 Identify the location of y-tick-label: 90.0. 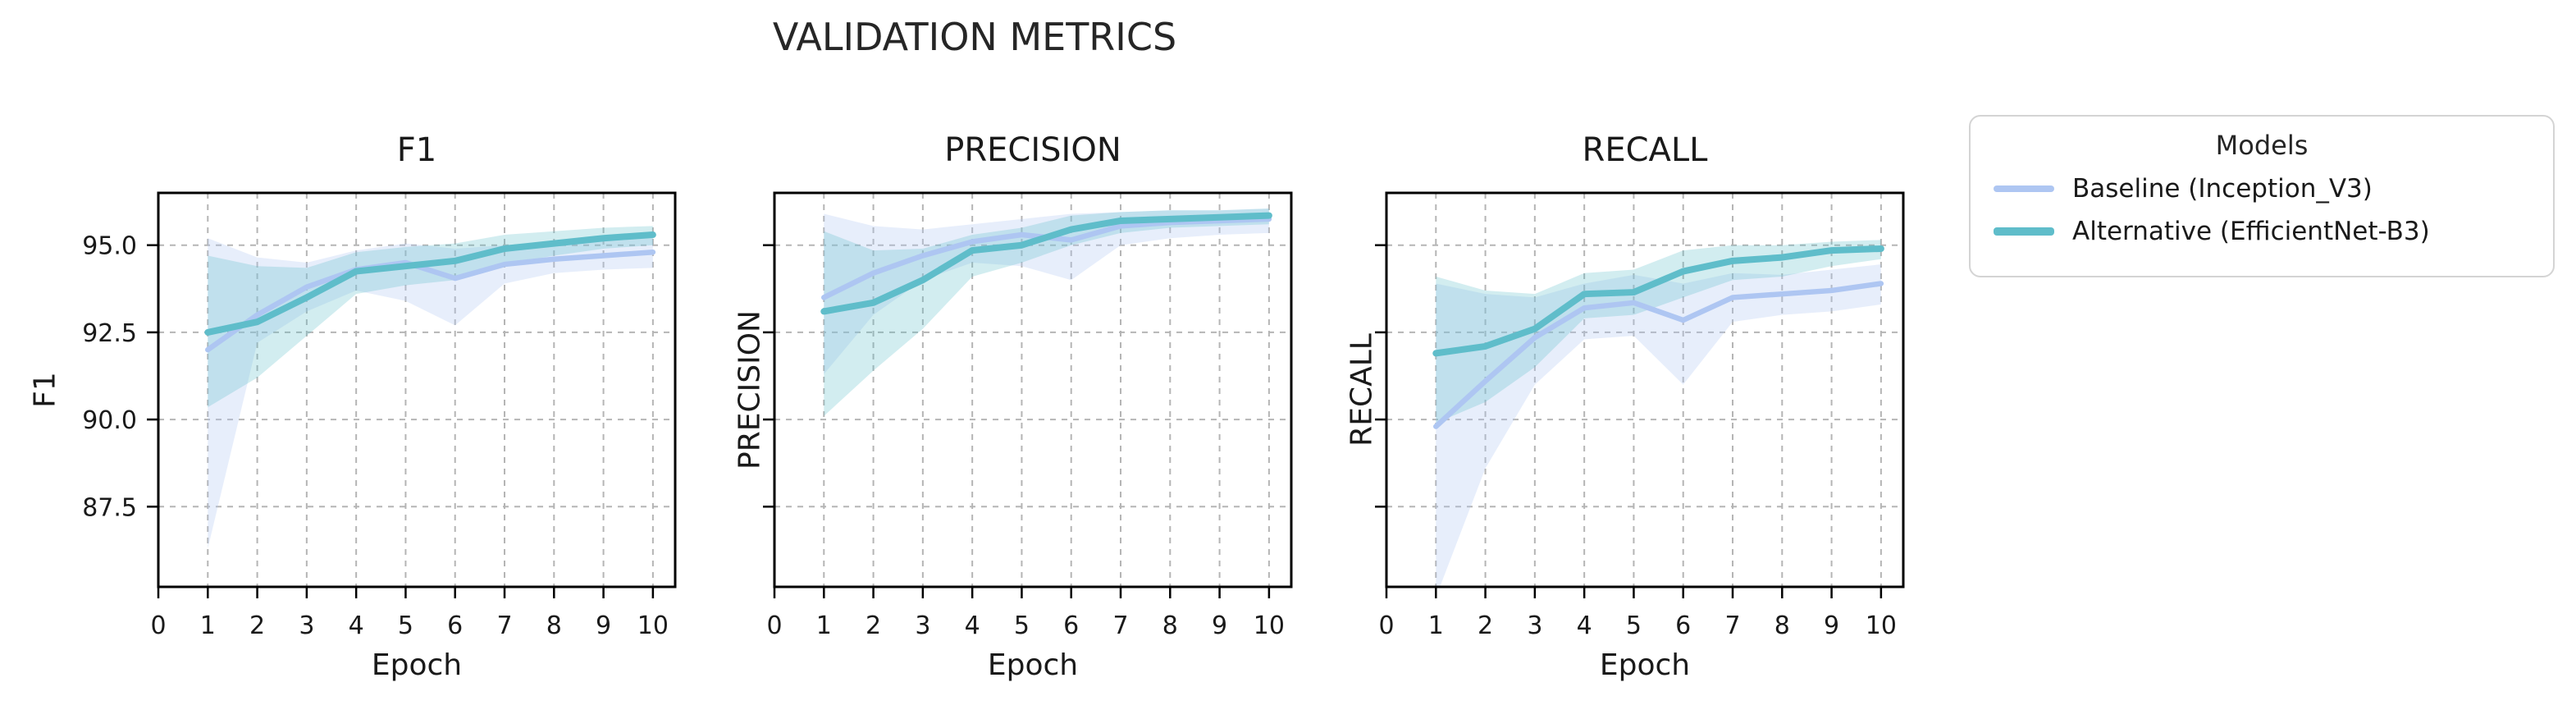
(109, 420).